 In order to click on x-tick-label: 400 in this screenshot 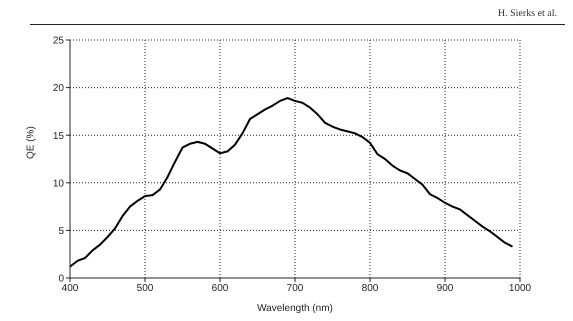, I will do `click(70, 288)`.